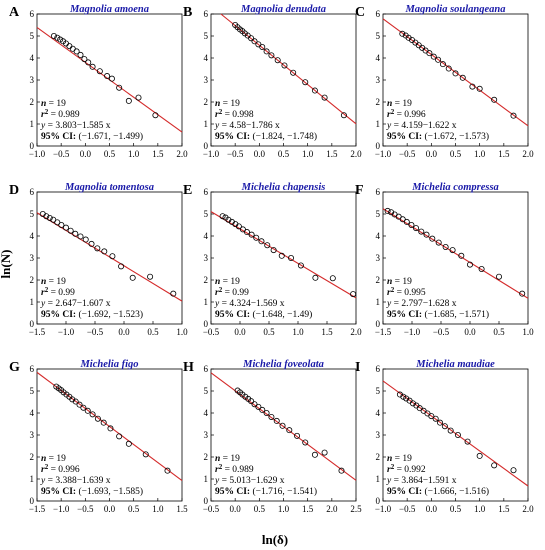 This screenshot has width=545, height=550. What do you see at coordinates (75, 481) in the screenshot?
I see `stat-equation: y = 3.388−1.639 x` at bounding box center [75, 481].